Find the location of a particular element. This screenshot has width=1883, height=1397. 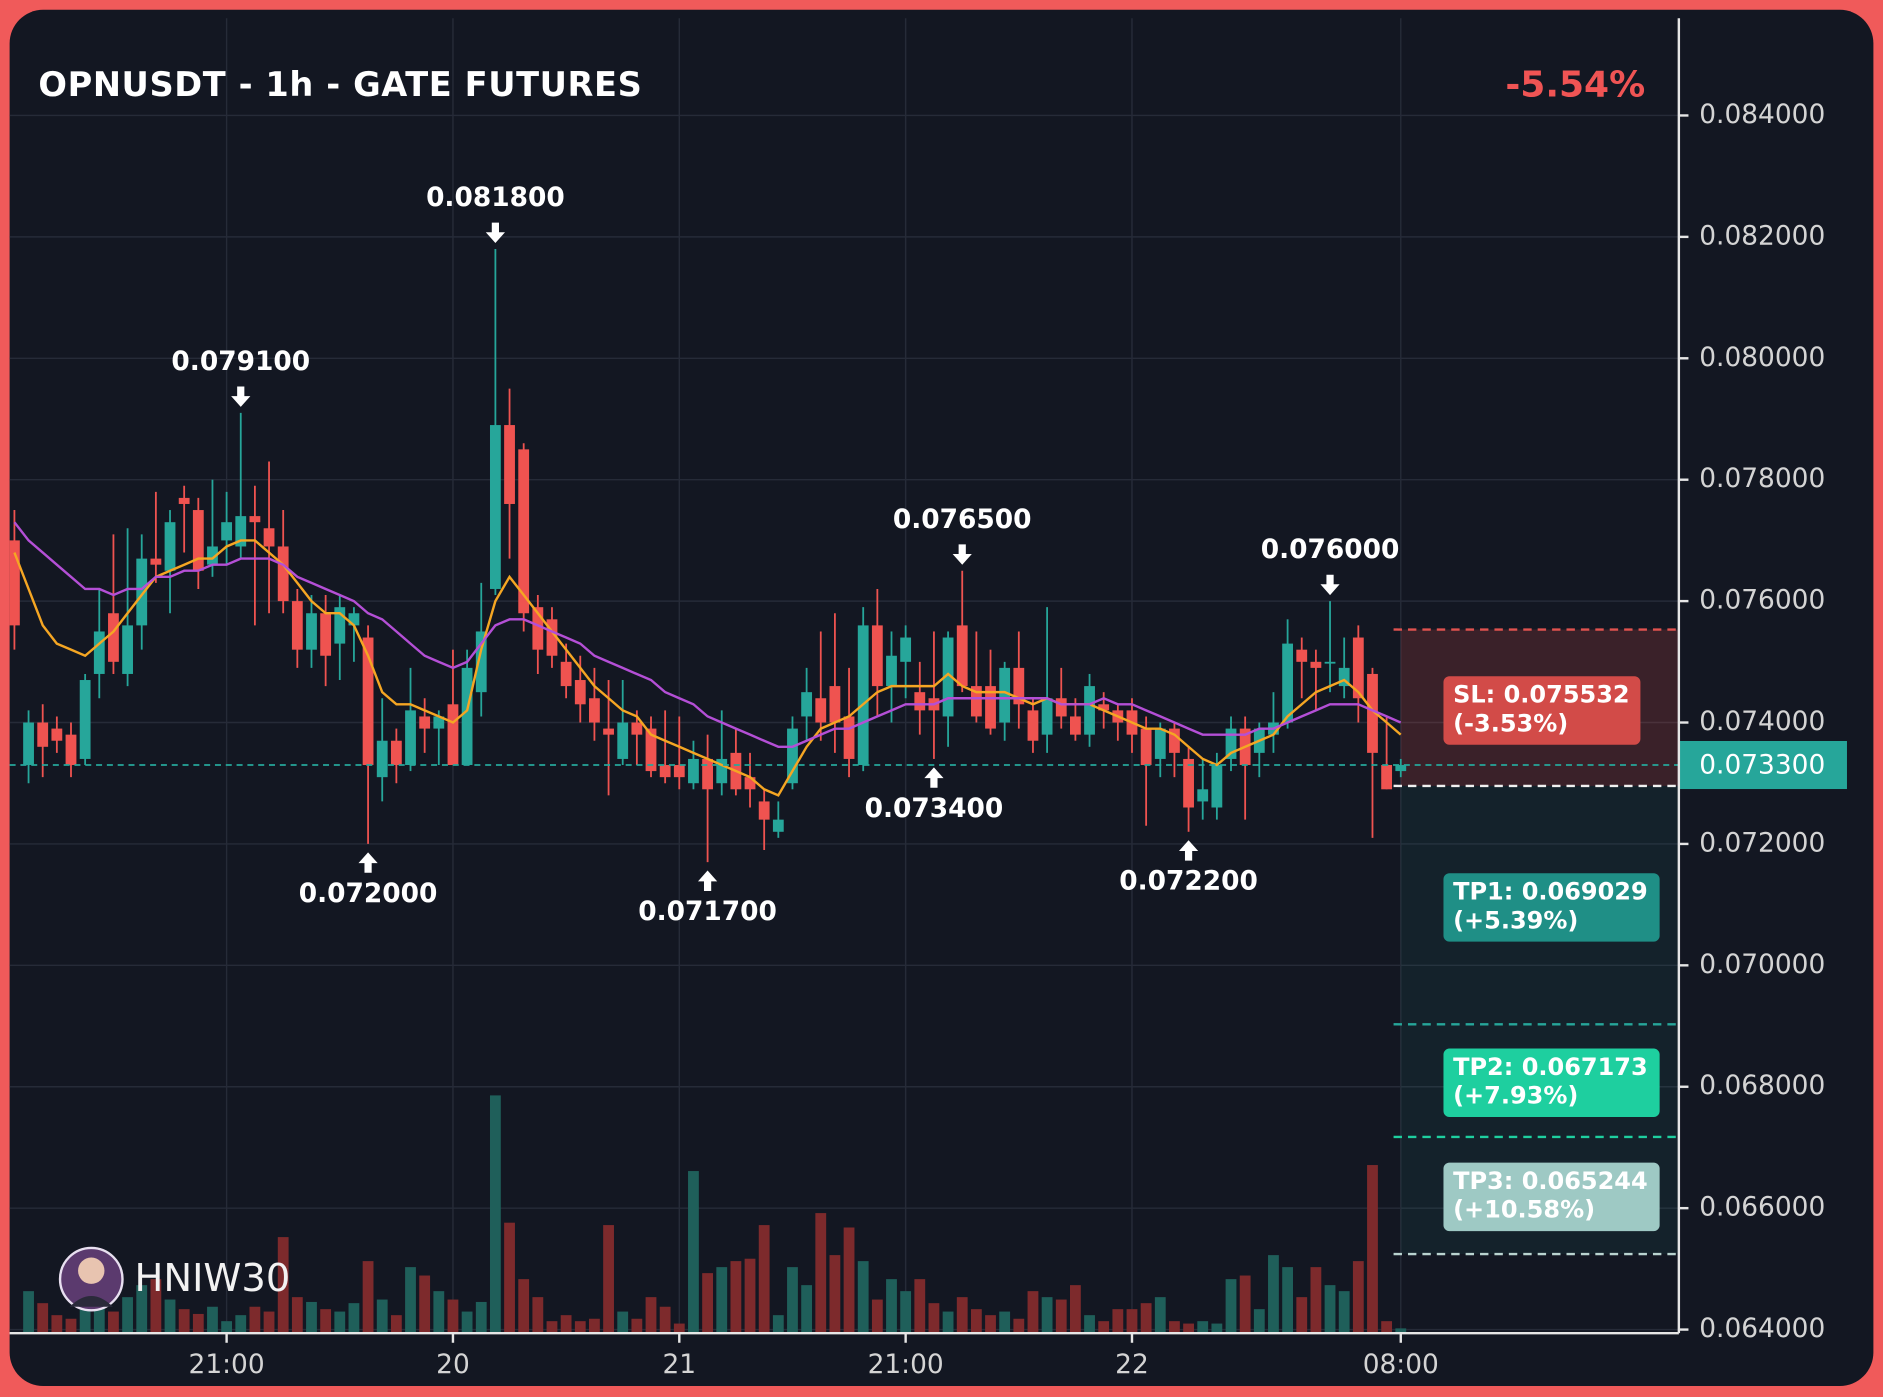

level-change: (-3.53%) is located at coordinates (1510, 723).